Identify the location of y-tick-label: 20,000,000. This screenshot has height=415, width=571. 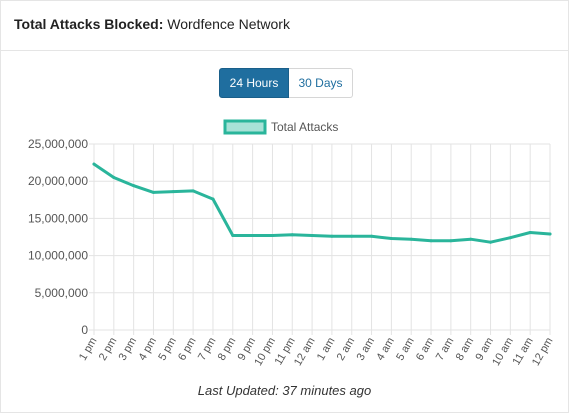
(58, 181).